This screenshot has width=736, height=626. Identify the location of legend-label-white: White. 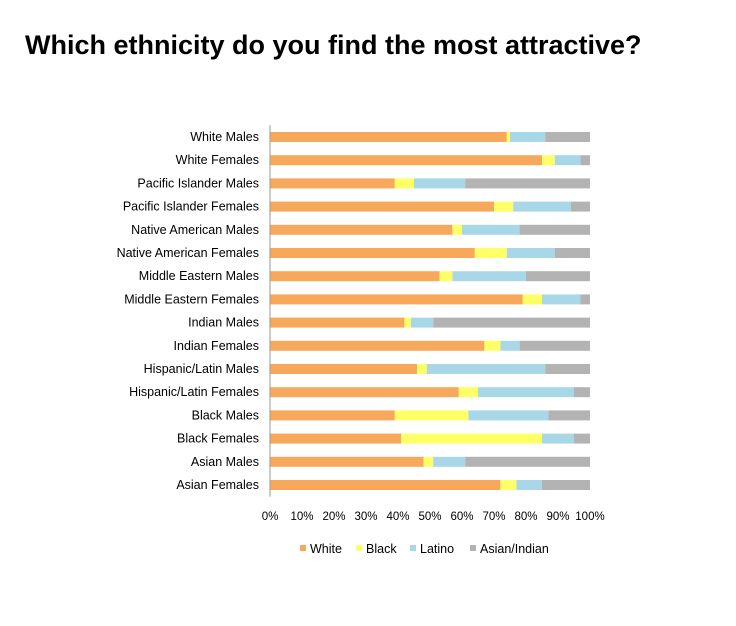
(326, 549).